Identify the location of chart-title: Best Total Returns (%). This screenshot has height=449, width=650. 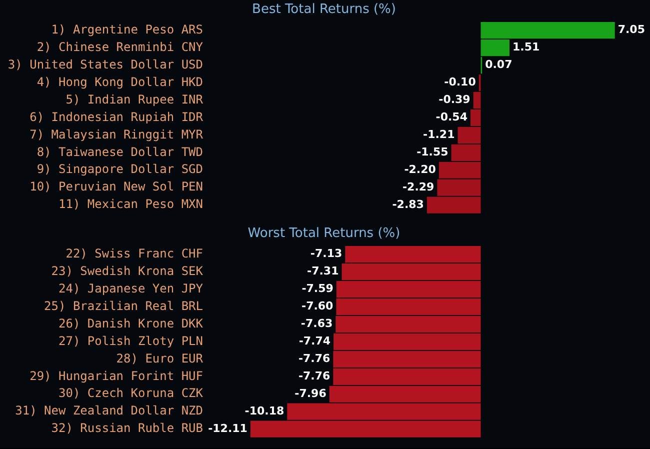
(324, 10).